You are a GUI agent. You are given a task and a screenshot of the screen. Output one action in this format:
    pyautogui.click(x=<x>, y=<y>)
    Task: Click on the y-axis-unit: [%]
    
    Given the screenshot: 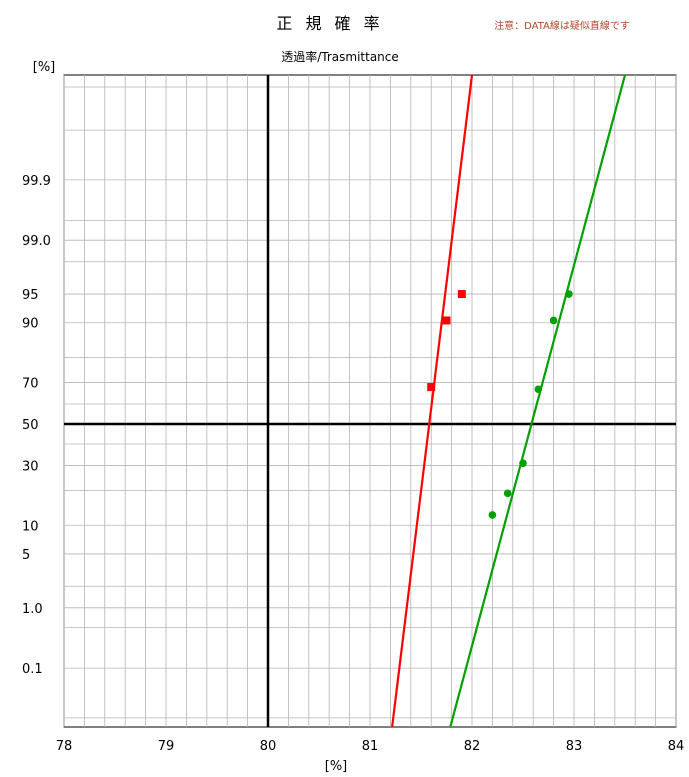 What is the action you would take?
    pyautogui.click(x=44, y=67)
    